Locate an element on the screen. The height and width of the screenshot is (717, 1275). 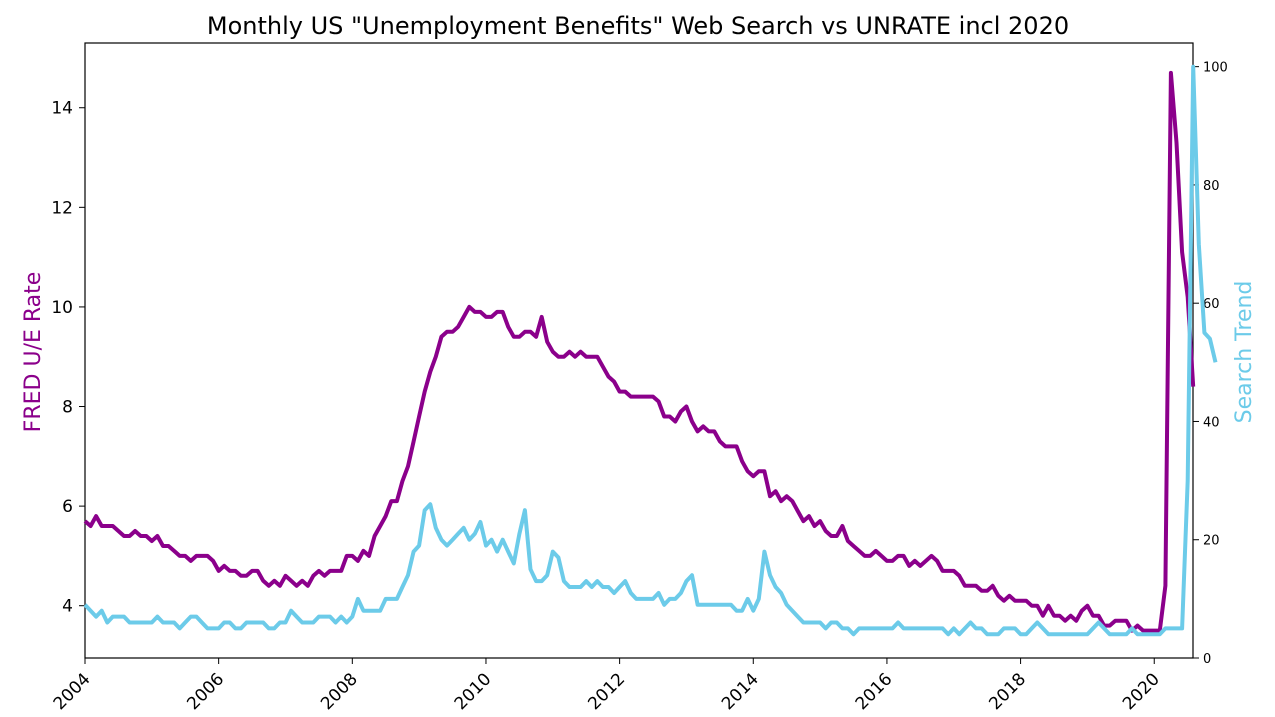
x-tick-label: 2018 is located at coordinates (1007, 691).